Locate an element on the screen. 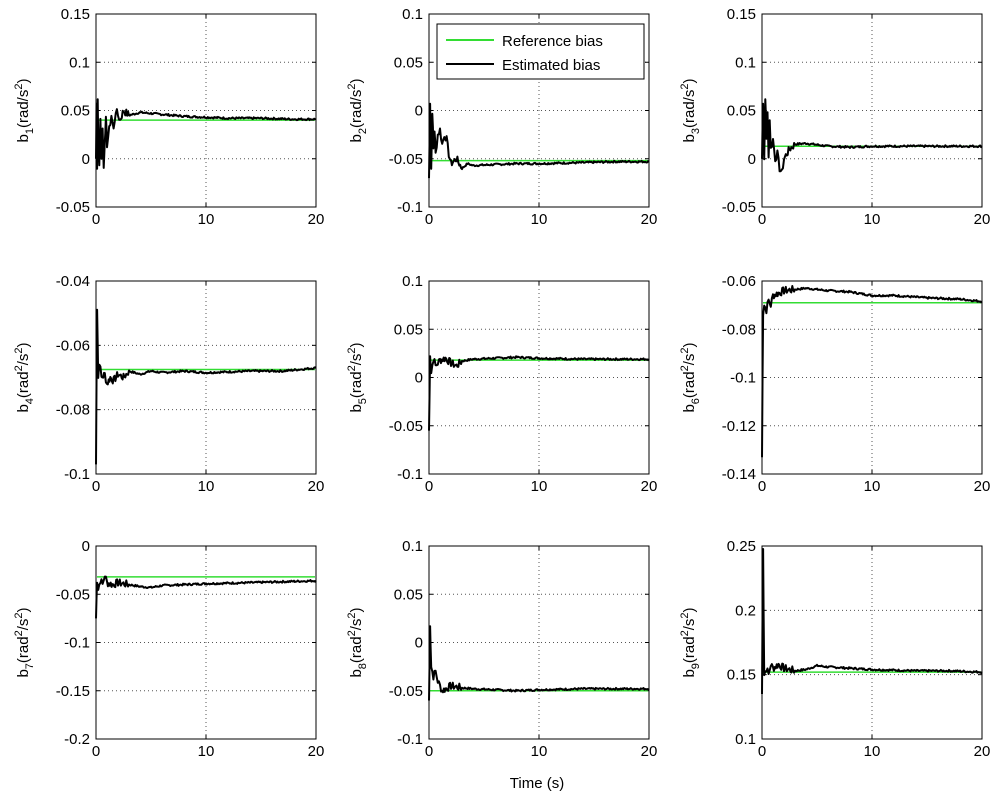 This screenshot has height=797, width=1000. y-axis-label: b2(rad/s2) is located at coordinates (357, 111).